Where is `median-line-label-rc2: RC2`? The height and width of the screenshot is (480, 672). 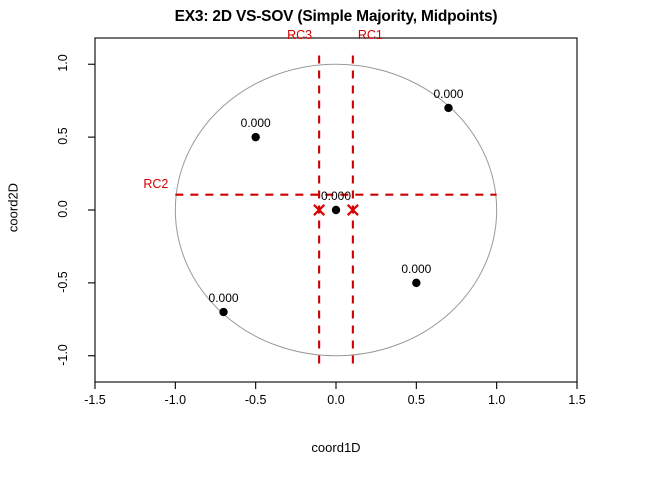
median-line-label-rc2: RC2 is located at coordinates (156, 183).